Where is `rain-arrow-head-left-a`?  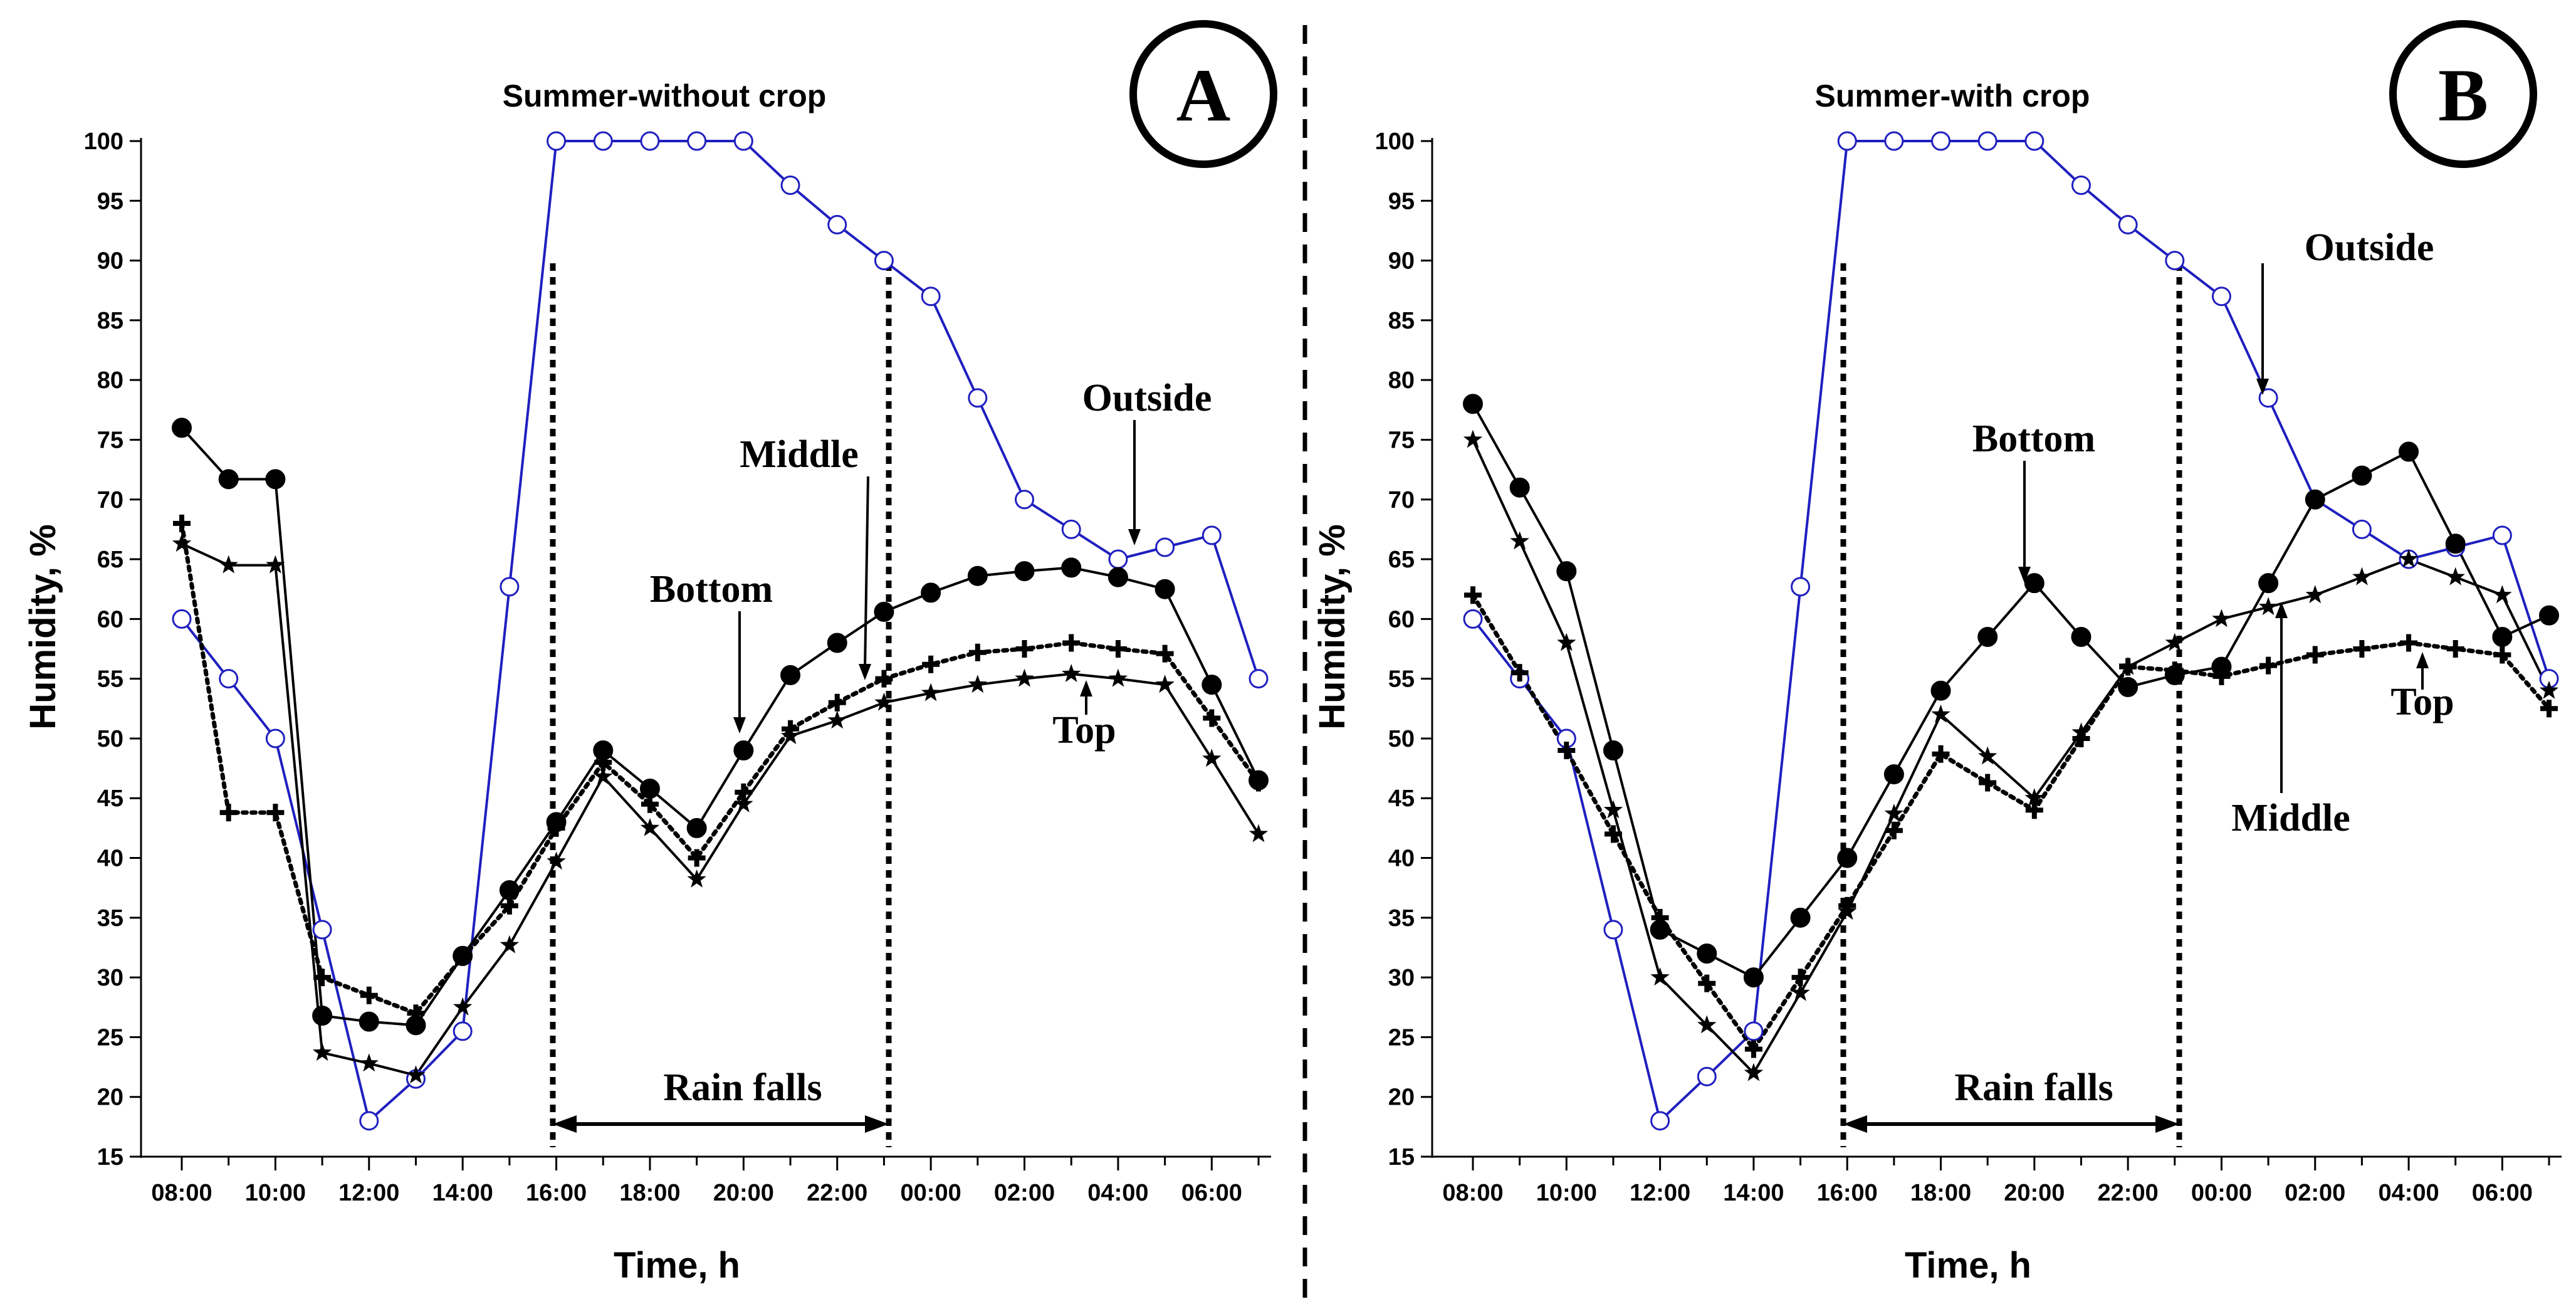 rain-arrow-head-left-a is located at coordinates (565, 1124).